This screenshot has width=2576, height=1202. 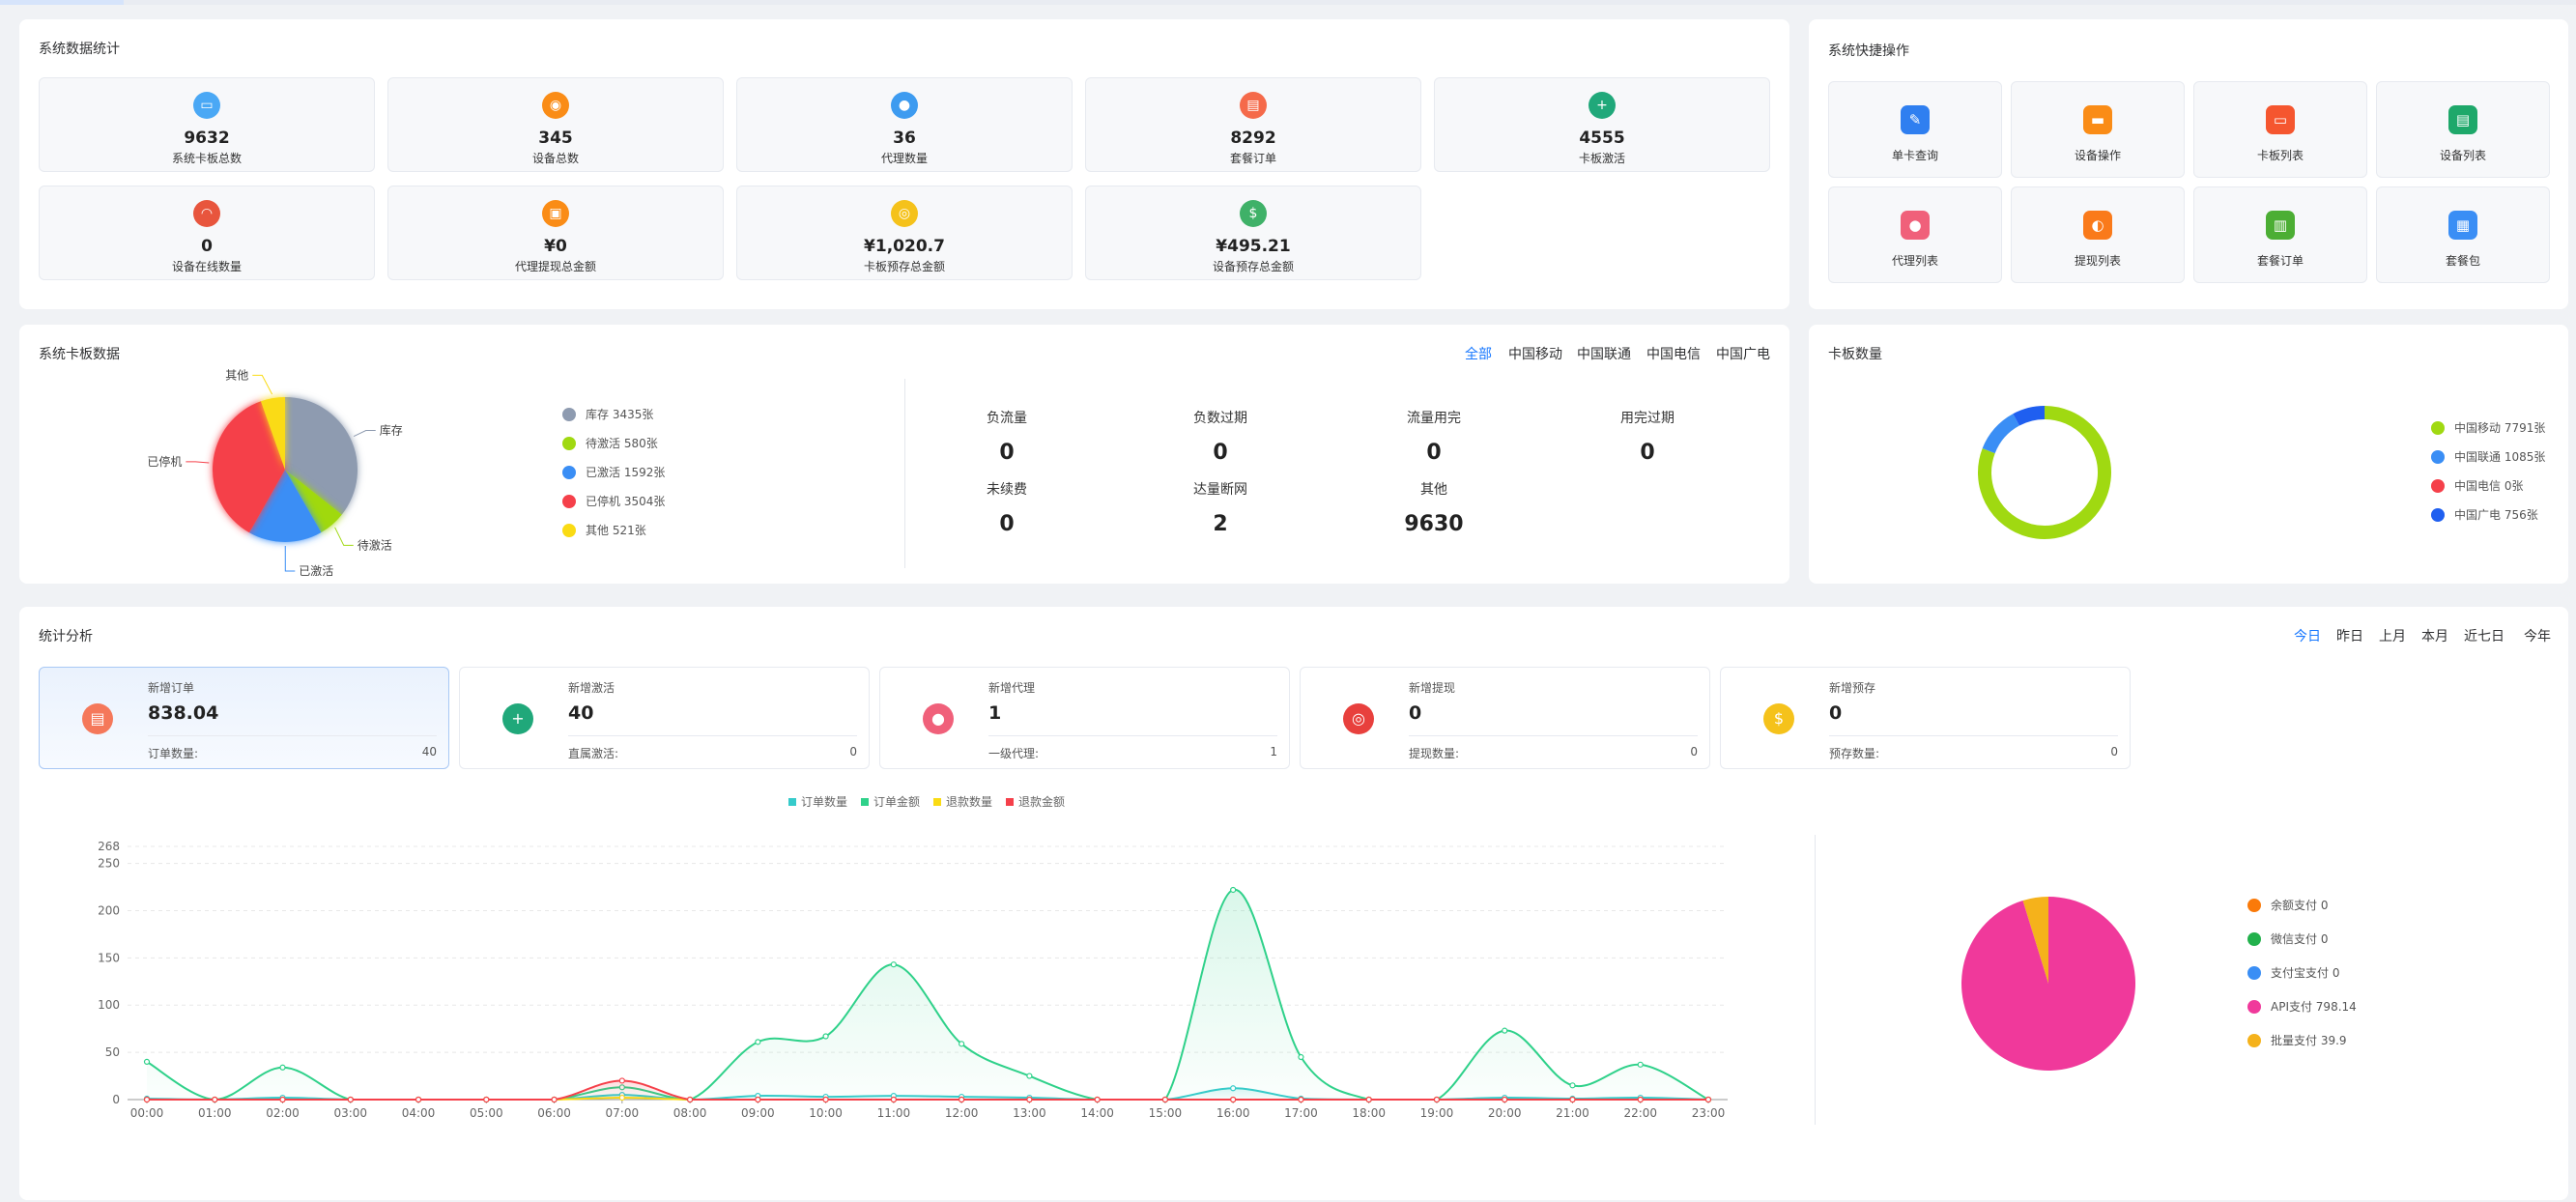 I want to click on device-list-icon: ▤, so click(x=2462, y=119).